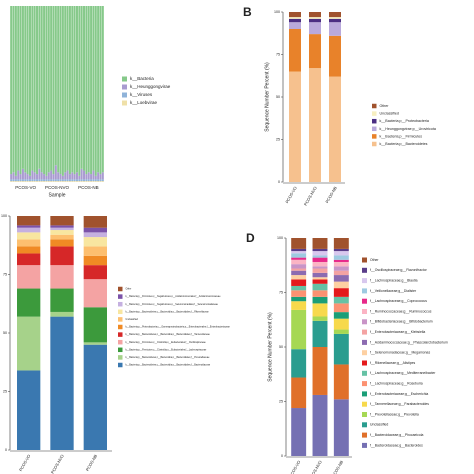  What do you see at coordinates (282, 456) in the screenshot?
I see `y-tick-label: 0` at bounding box center [282, 456].